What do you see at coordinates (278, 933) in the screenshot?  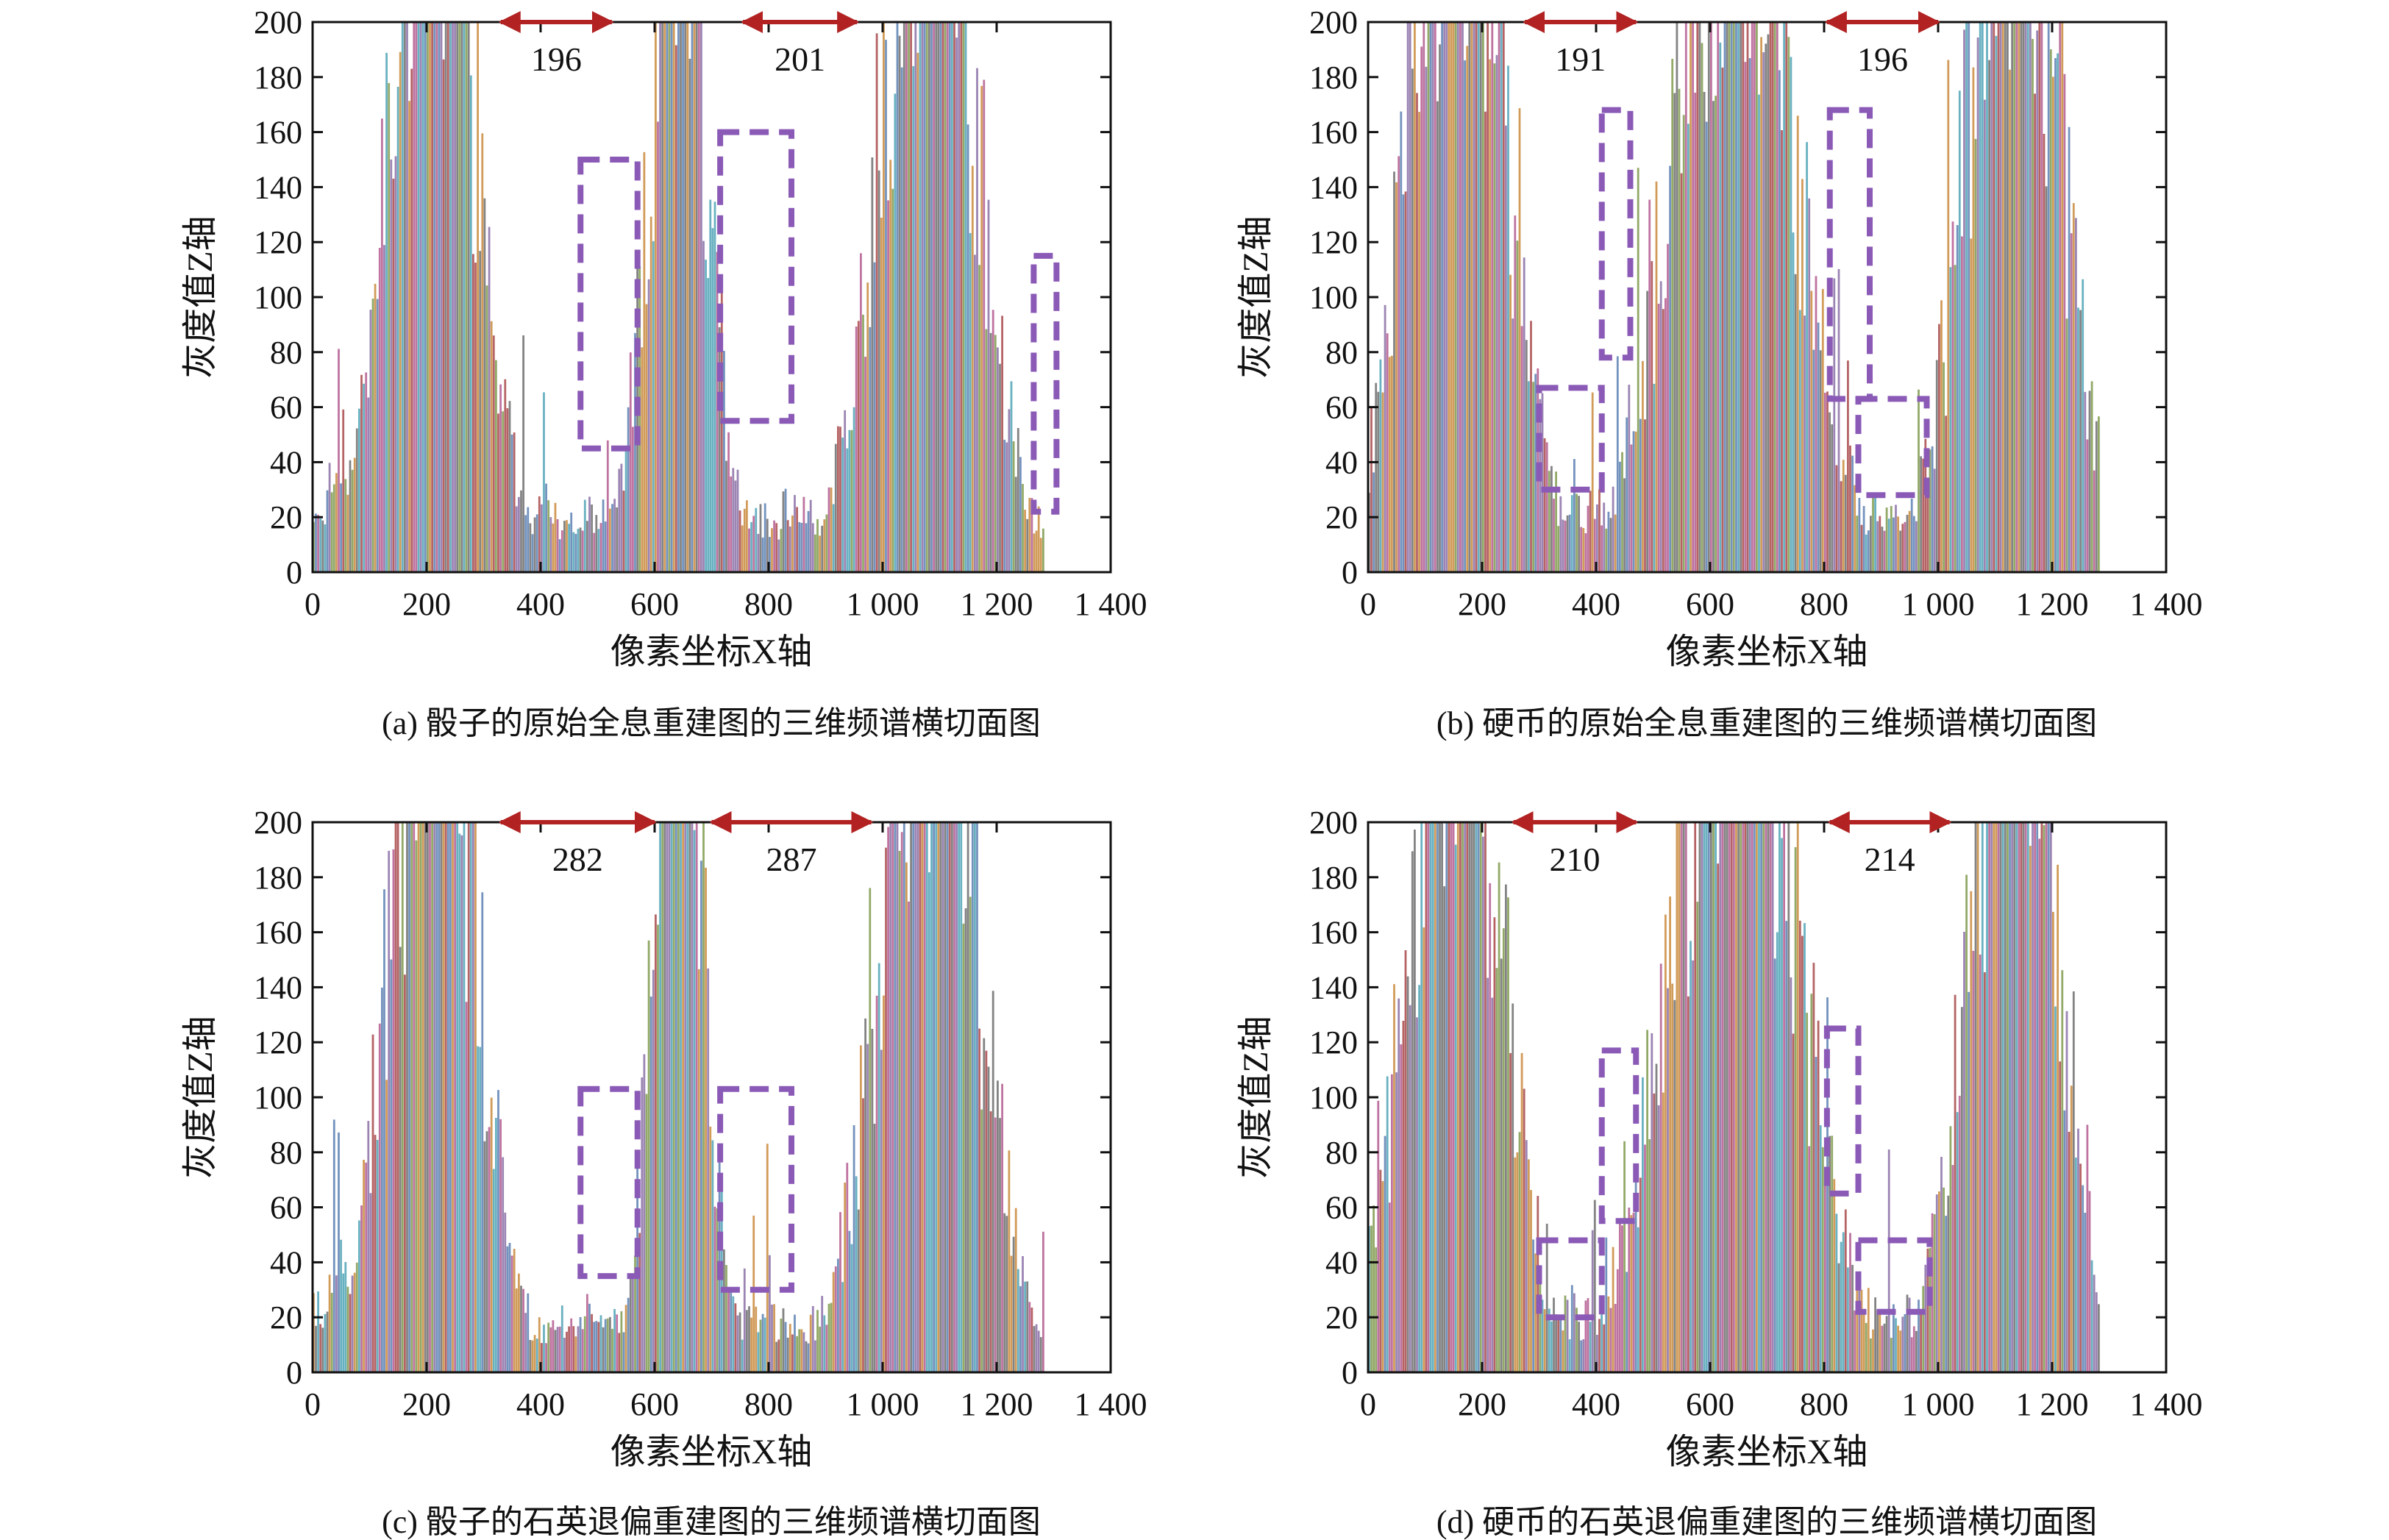 I see `panel-c-ytick-label: 160` at bounding box center [278, 933].